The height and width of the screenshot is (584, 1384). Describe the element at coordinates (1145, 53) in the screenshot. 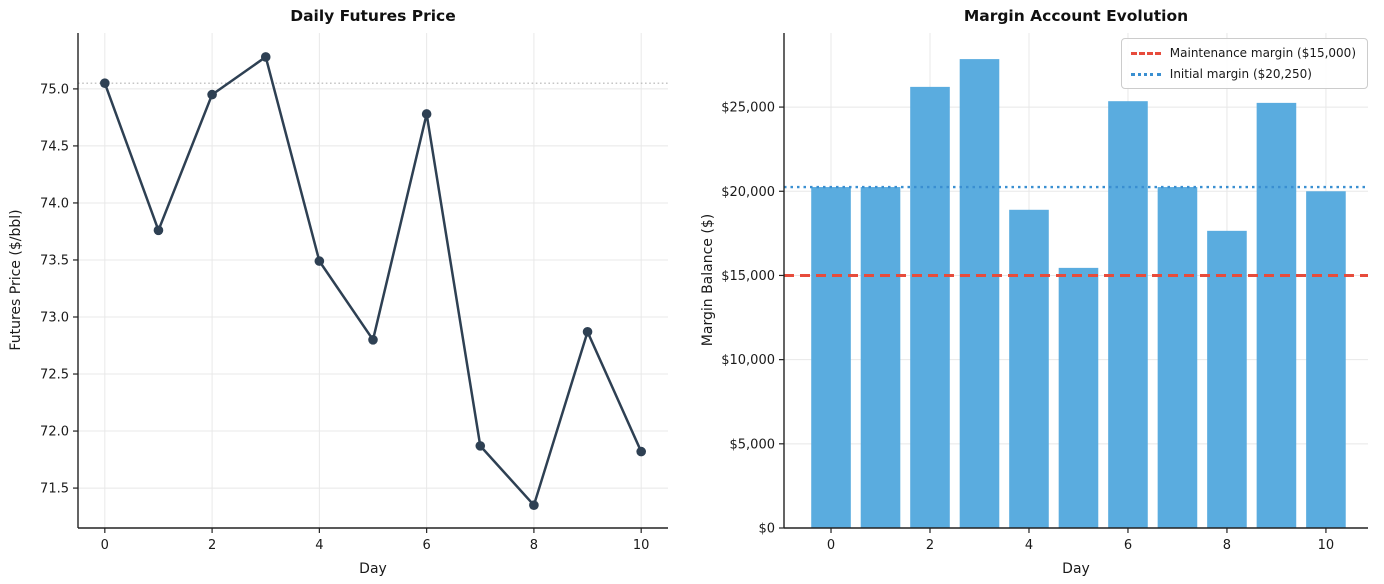

I see `maintenance-margin-line-swatch` at that location.